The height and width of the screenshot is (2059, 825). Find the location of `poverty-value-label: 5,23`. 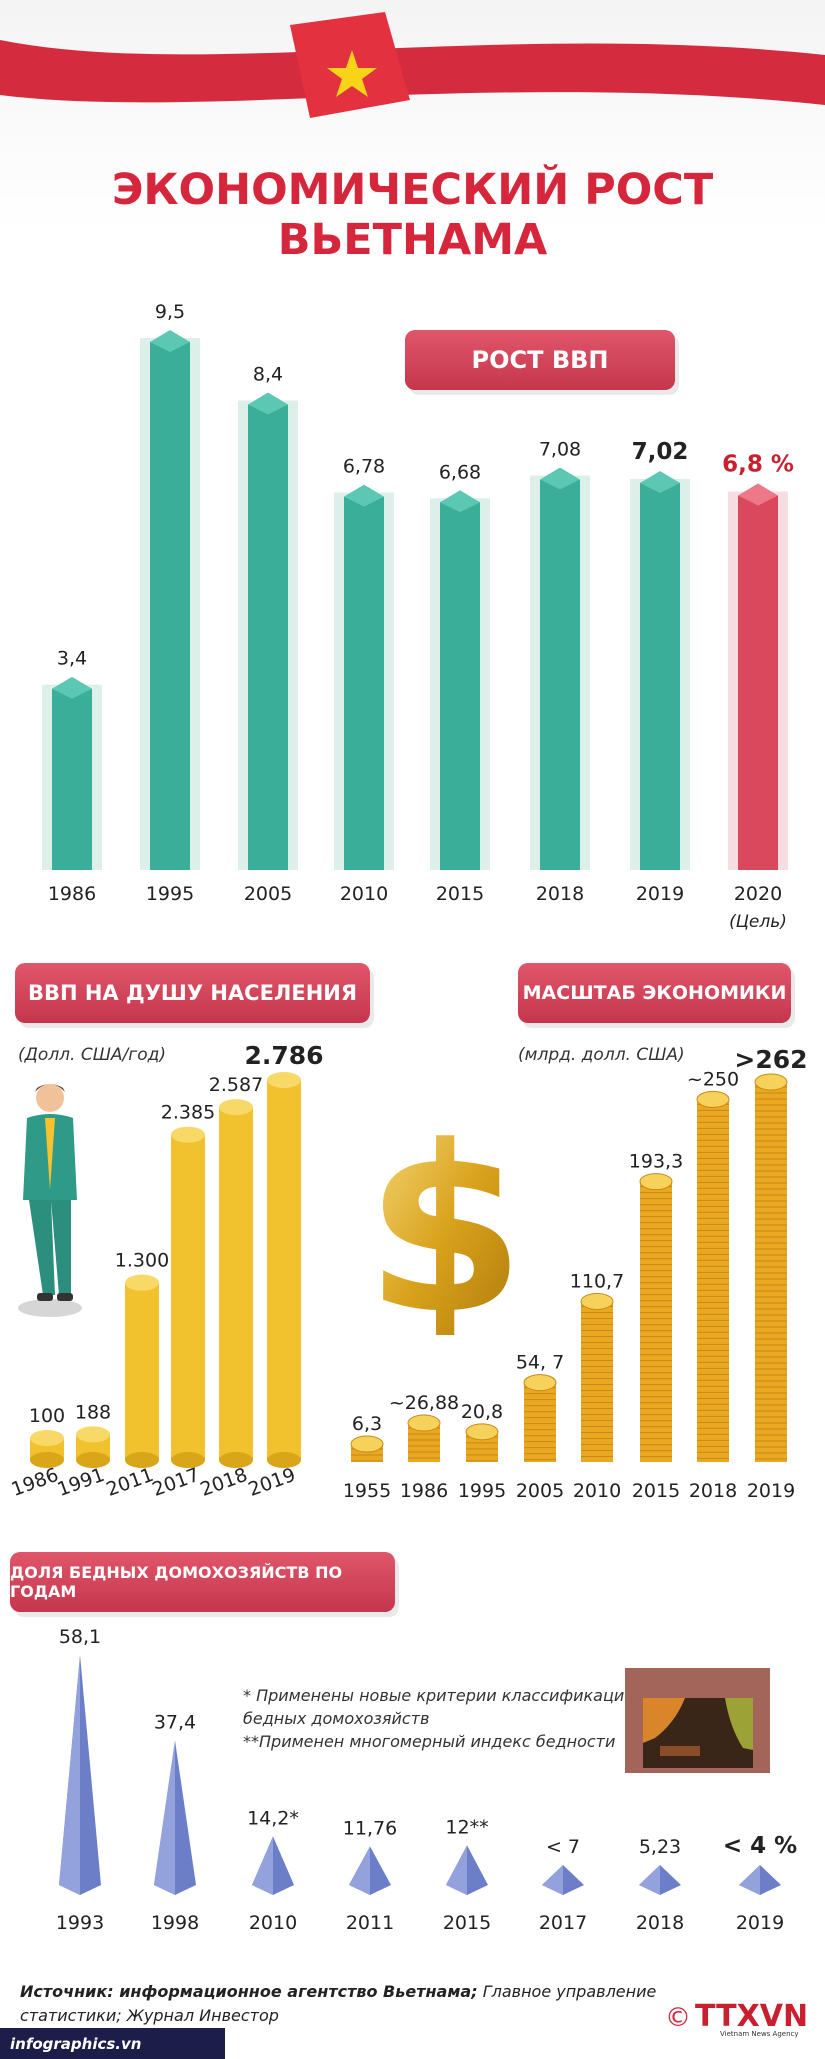

poverty-value-label: 5,23 is located at coordinates (660, 1847).